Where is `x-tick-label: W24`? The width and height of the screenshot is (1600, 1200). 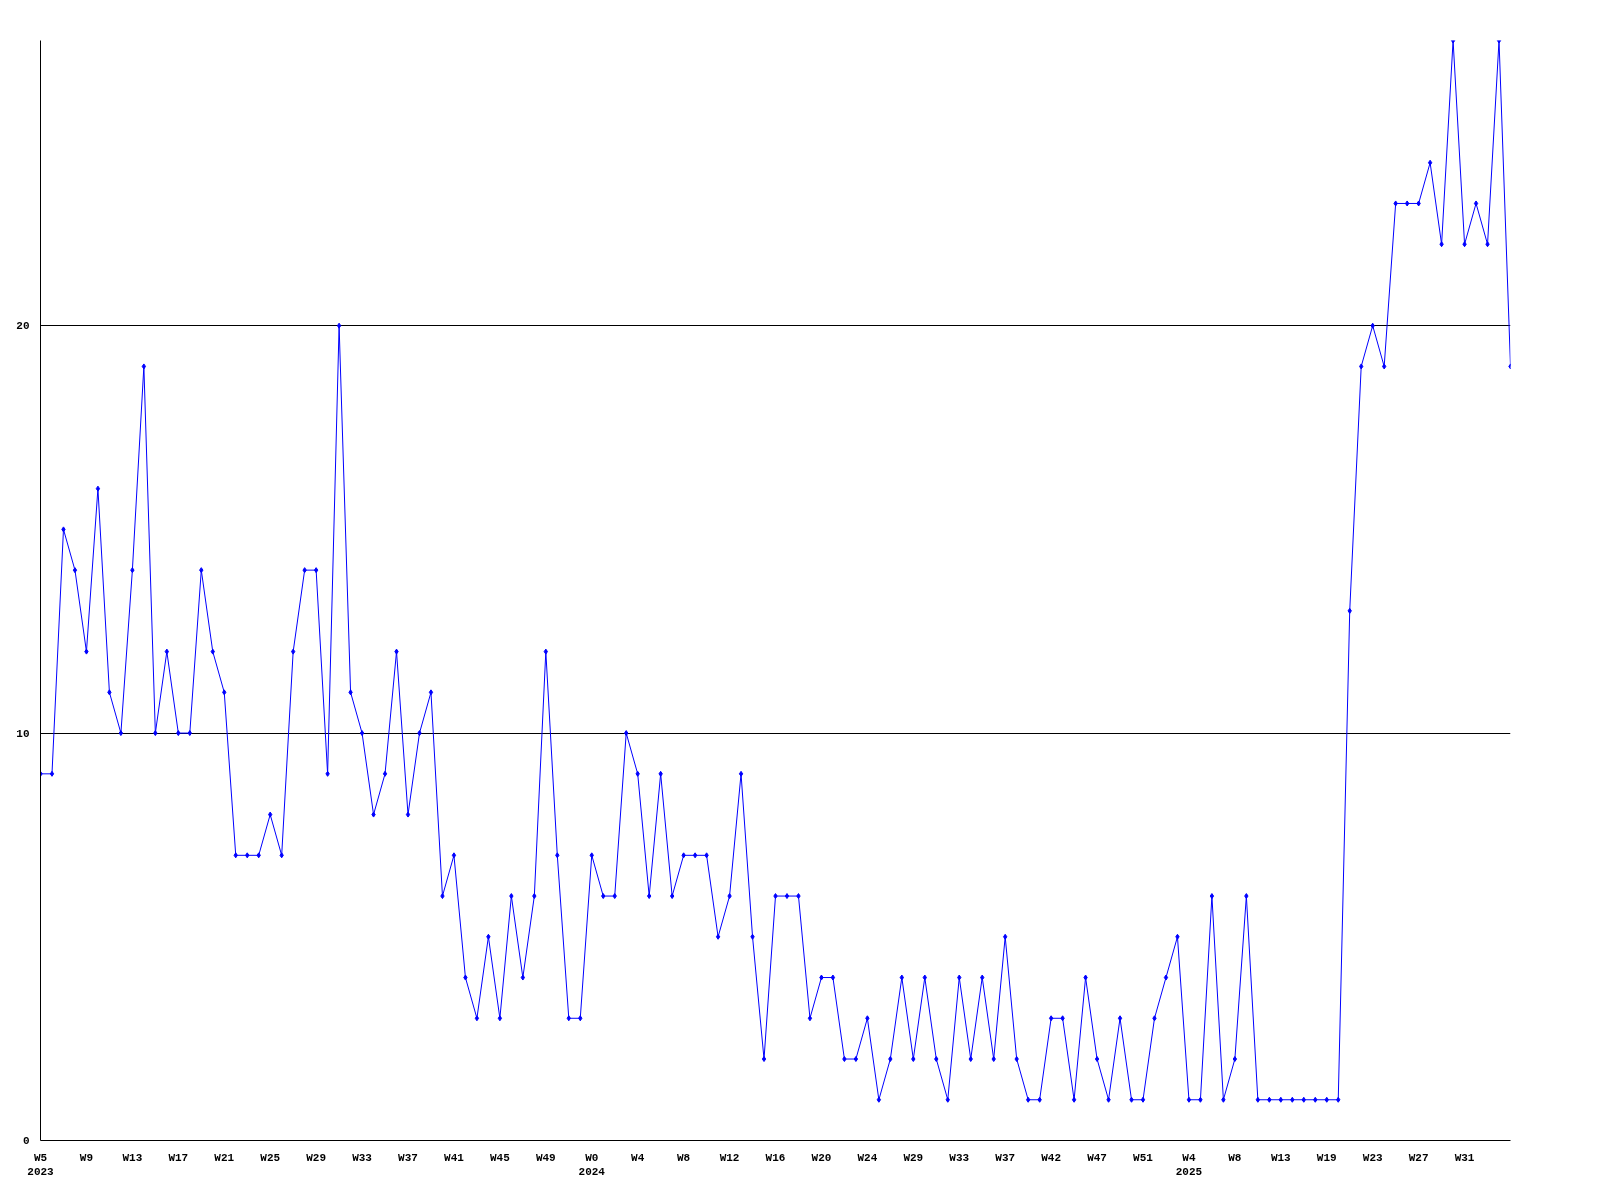
x-tick-label: W24 is located at coordinates (867, 1157).